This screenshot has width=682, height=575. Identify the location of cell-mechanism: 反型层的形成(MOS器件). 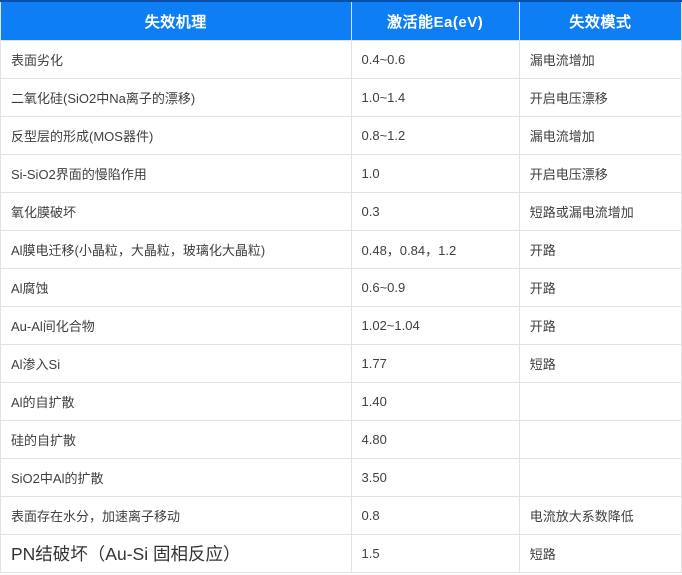
(175, 135).